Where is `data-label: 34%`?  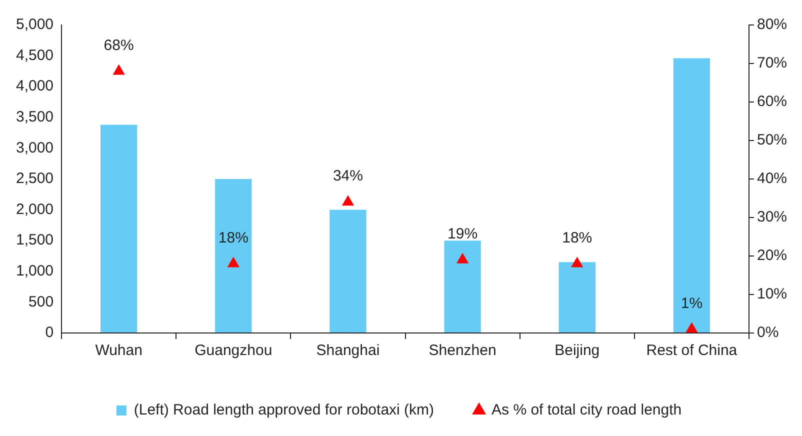
data-label: 34% is located at coordinates (347, 176).